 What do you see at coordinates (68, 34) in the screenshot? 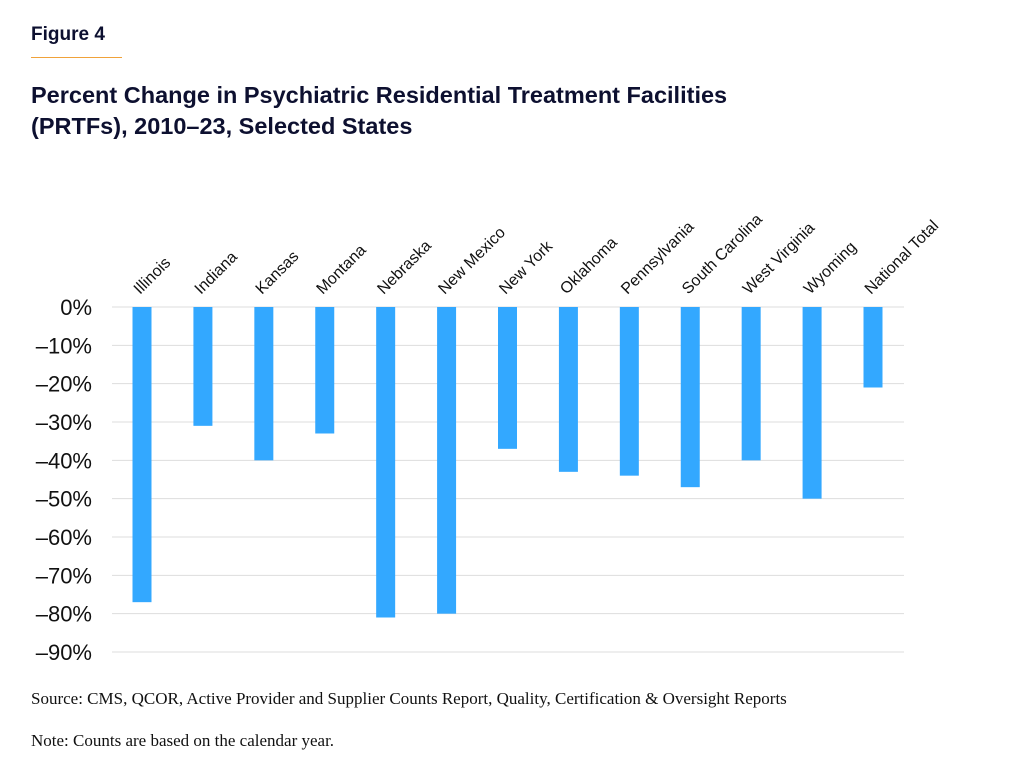
I see `figure-label: Figure 4` at bounding box center [68, 34].